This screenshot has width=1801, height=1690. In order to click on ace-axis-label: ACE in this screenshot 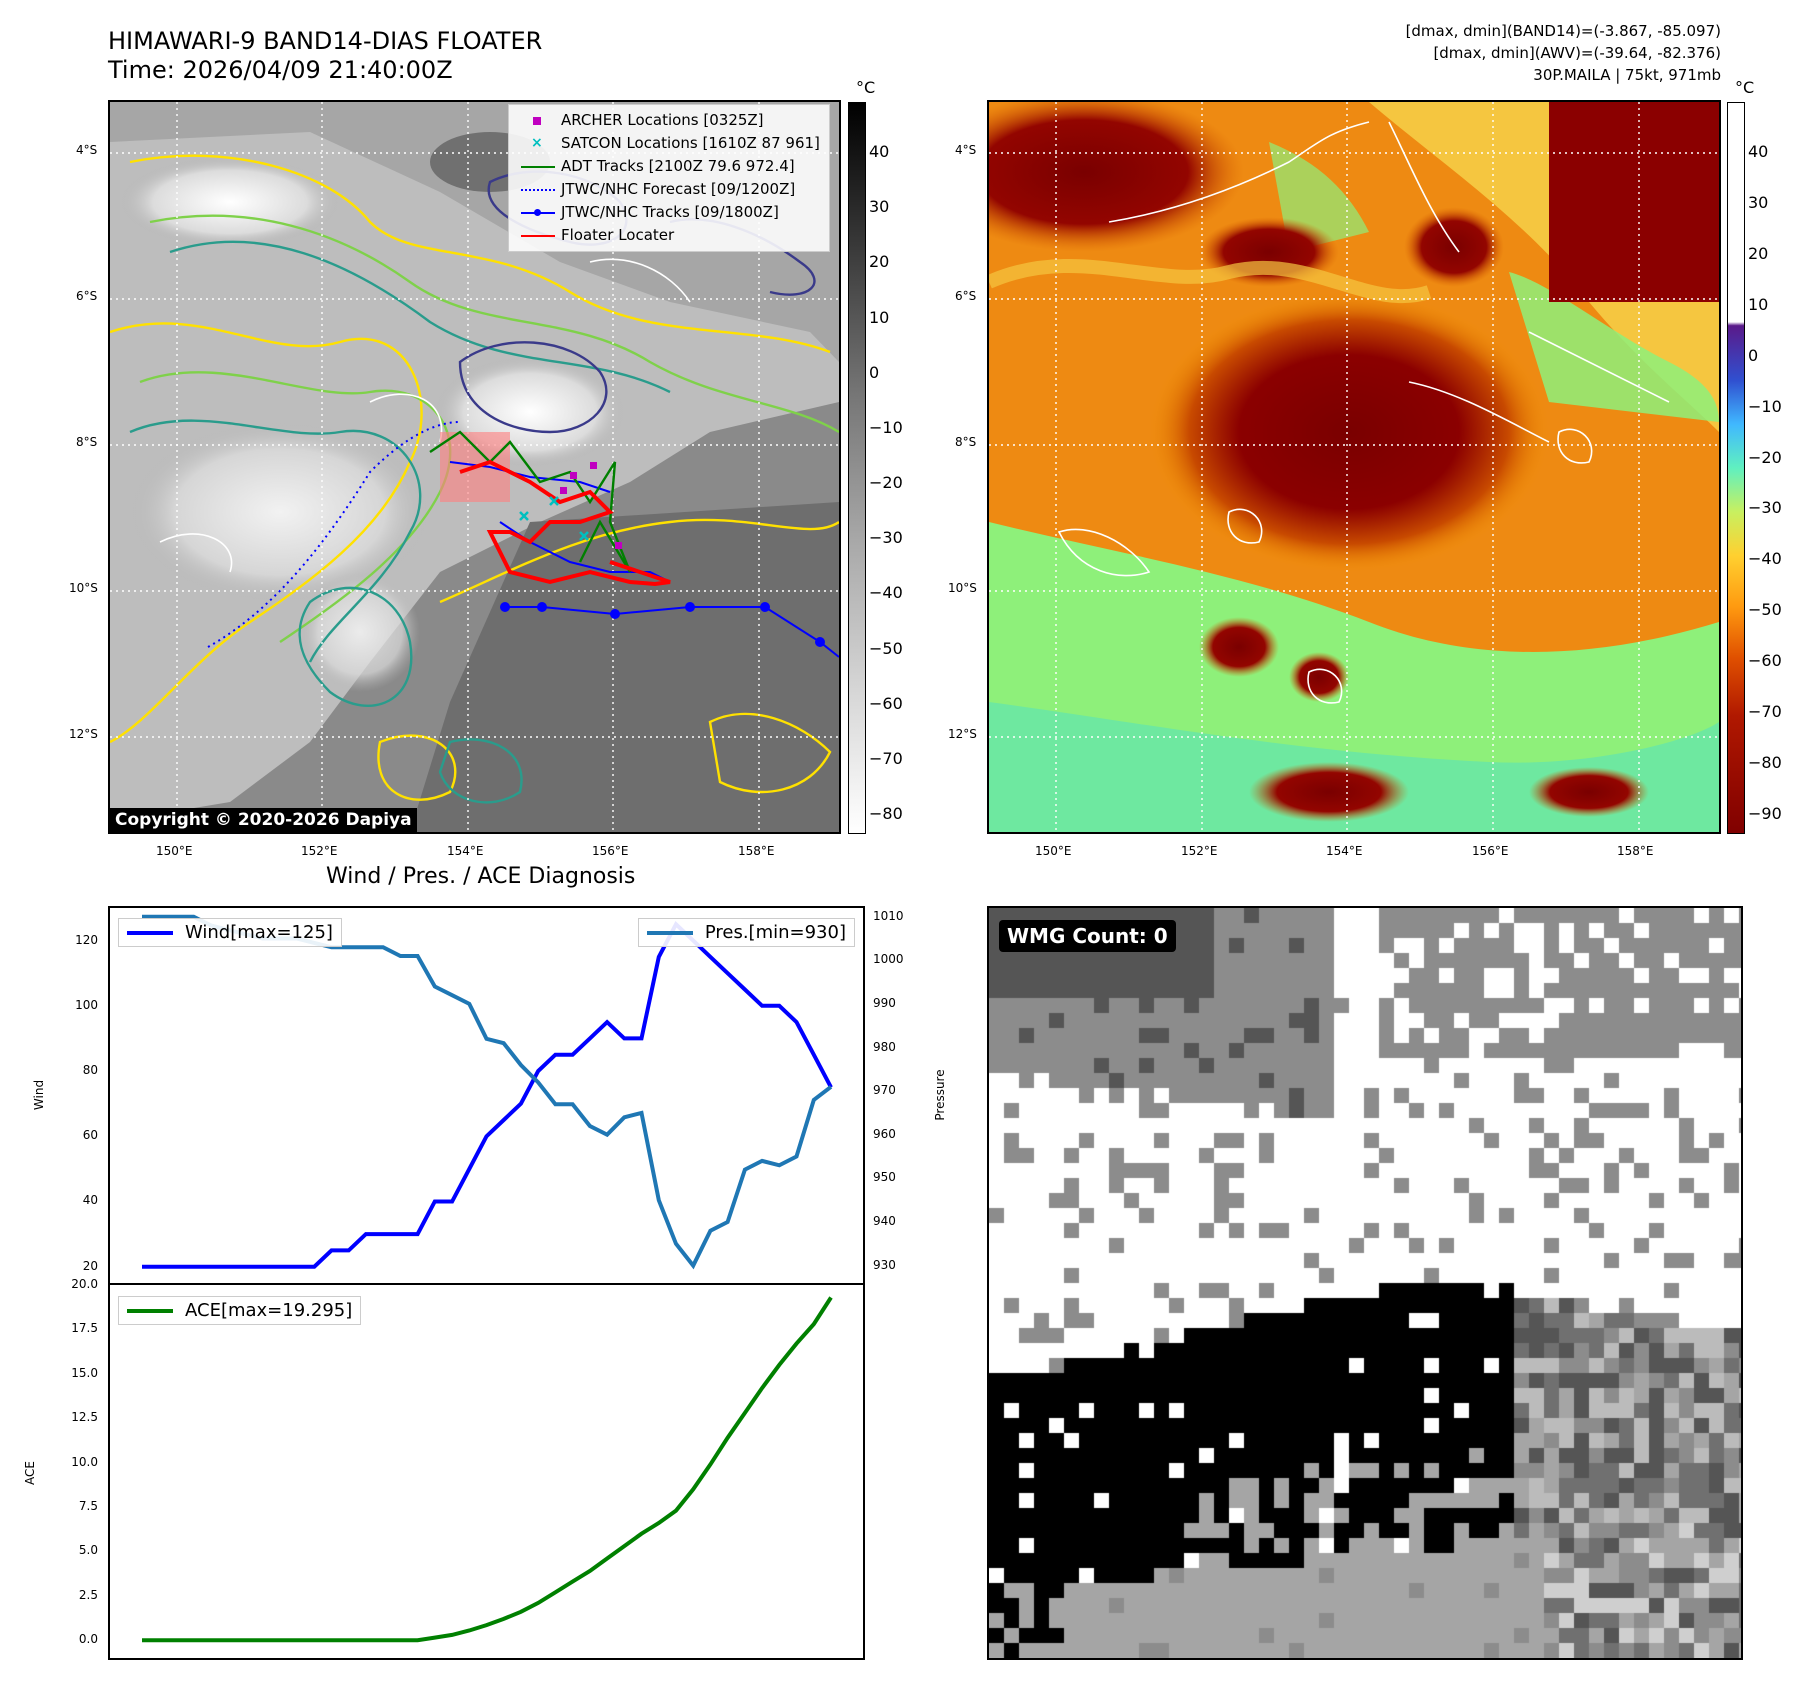, I will do `click(30, 1473)`.